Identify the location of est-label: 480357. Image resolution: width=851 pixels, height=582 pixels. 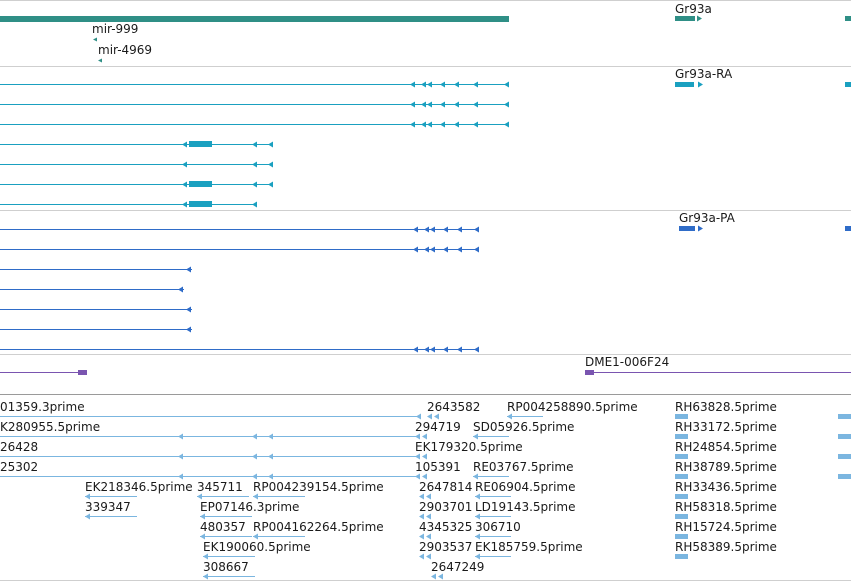
(223, 527).